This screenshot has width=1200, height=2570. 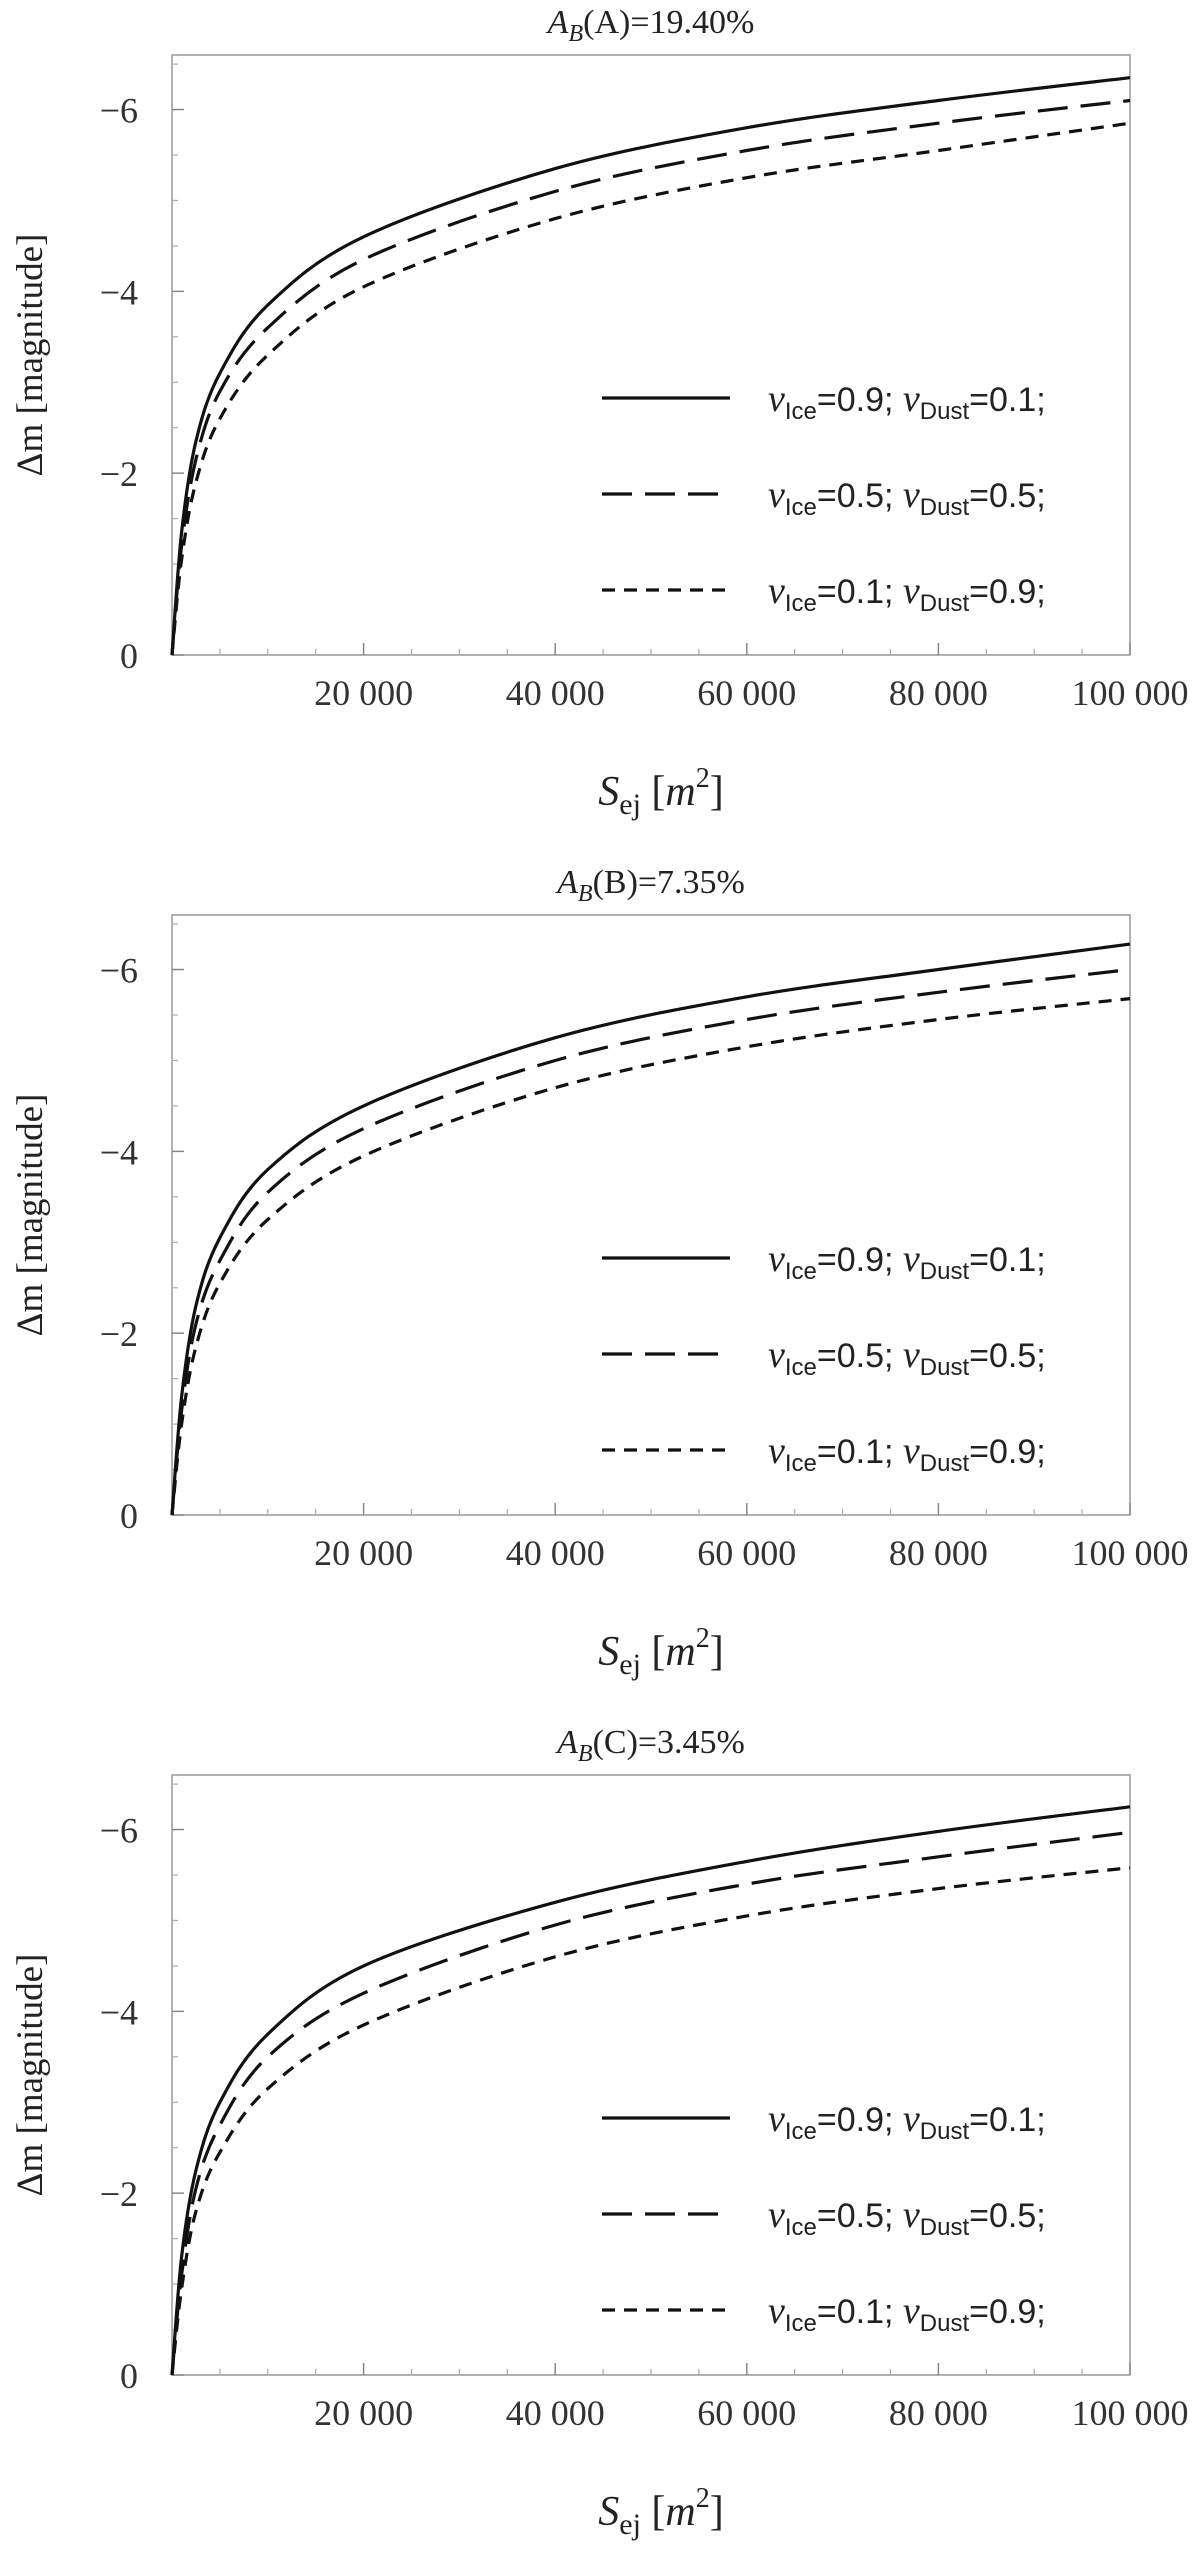 What do you see at coordinates (650, 25) in the screenshot?
I see `chart-title: AB(A)=19.40%` at bounding box center [650, 25].